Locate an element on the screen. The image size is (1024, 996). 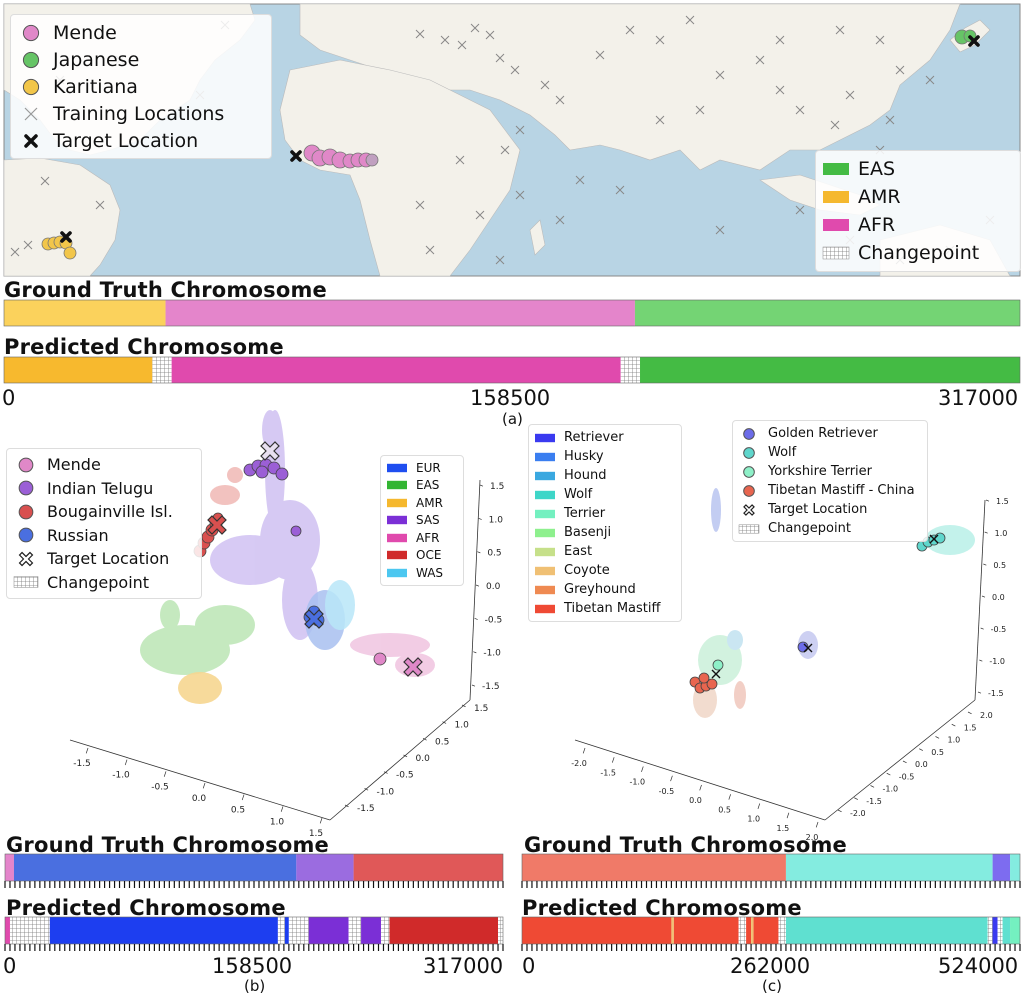
breed-legend-item: Retriever is located at coordinates (605, 437).